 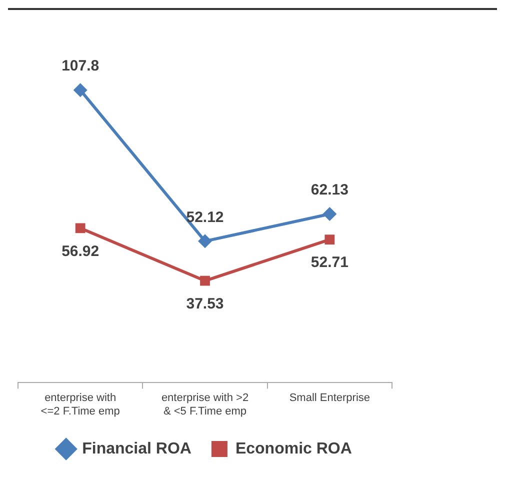 What do you see at coordinates (205, 303) in the screenshot?
I see `data-label: 37.53` at bounding box center [205, 303].